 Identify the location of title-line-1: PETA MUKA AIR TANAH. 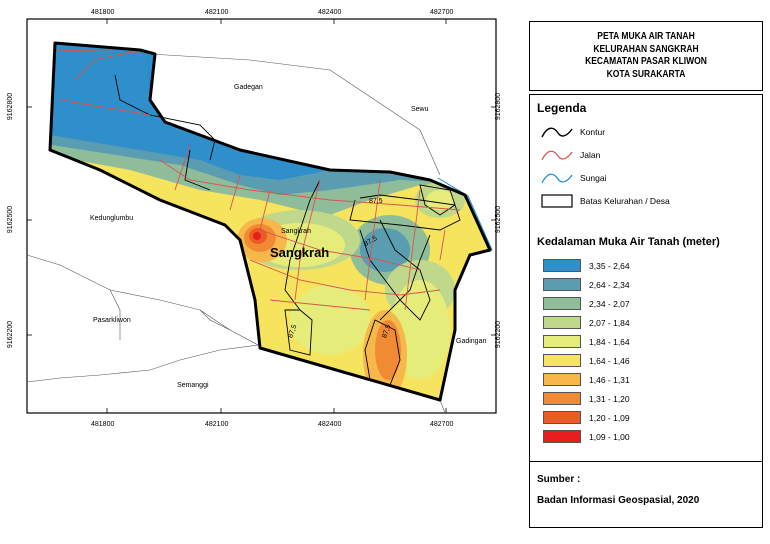
(646, 36).